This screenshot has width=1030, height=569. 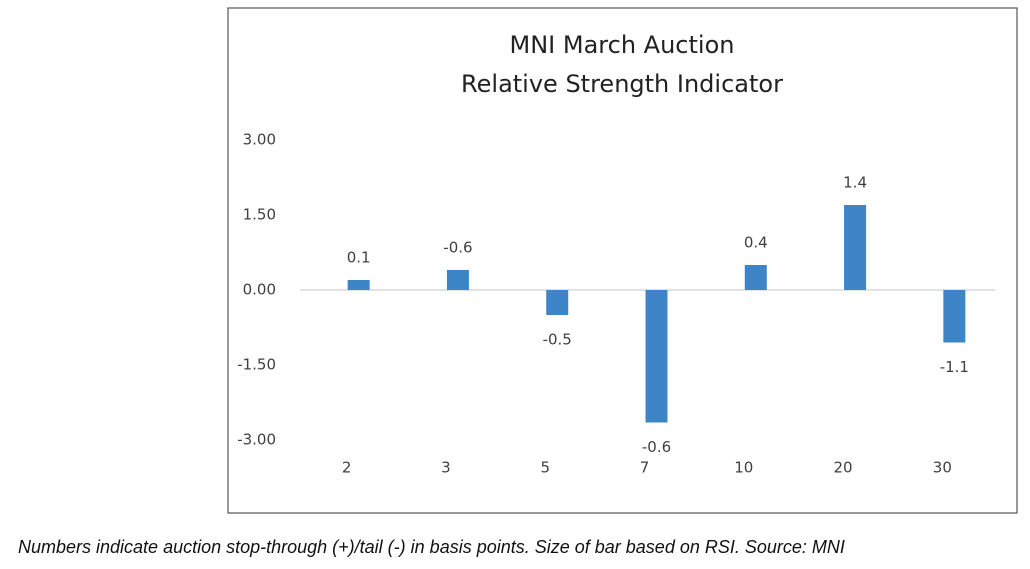 What do you see at coordinates (259, 140) in the screenshot?
I see `y-tick-label: 3.00` at bounding box center [259, 140].